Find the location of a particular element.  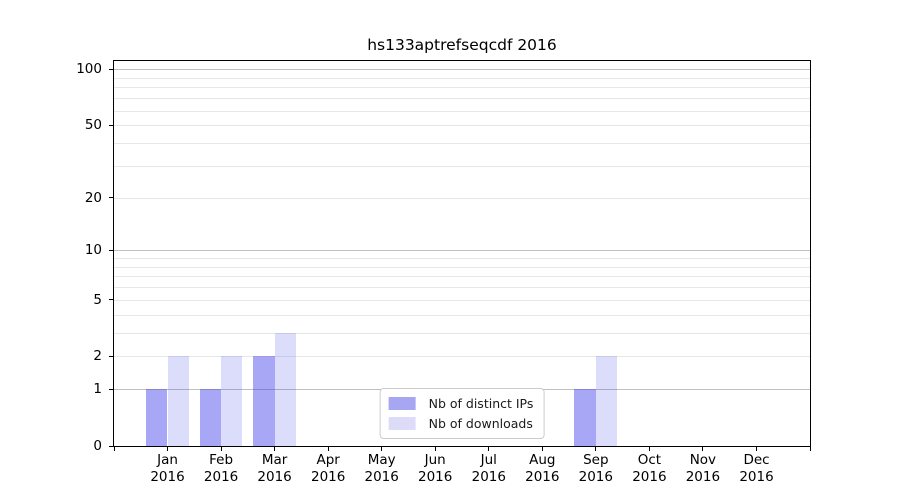

x-tick-label-year-jun: 2016 is located at coordinates (435, 477).